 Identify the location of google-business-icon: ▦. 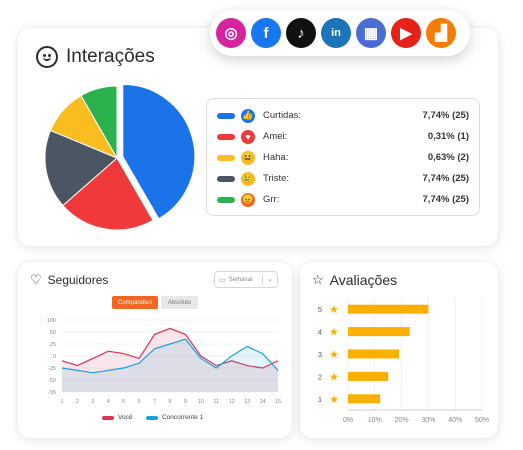
(371, 33).